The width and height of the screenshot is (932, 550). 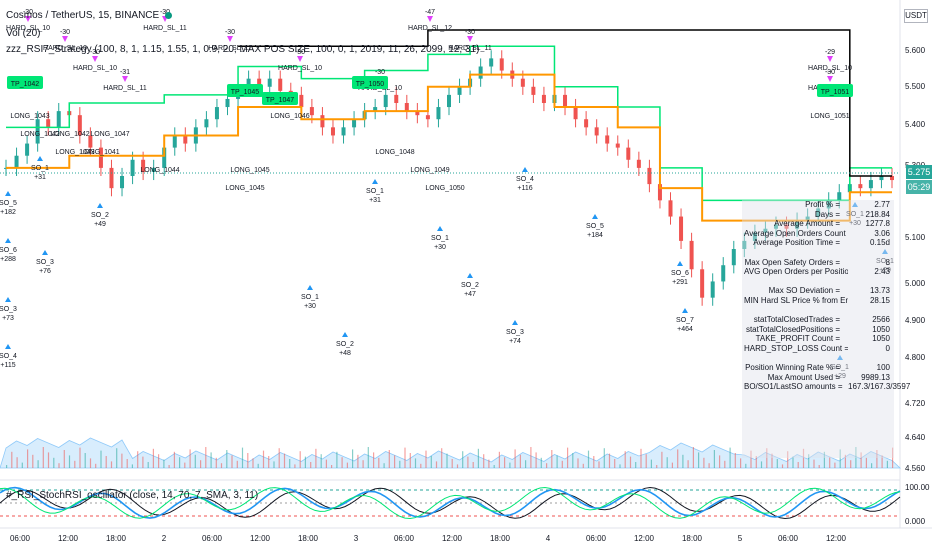 What do you see at coordinates (430, 12) in the screenshot?
I see `hard-sl-value: -47` at bounding box center [430, 12].